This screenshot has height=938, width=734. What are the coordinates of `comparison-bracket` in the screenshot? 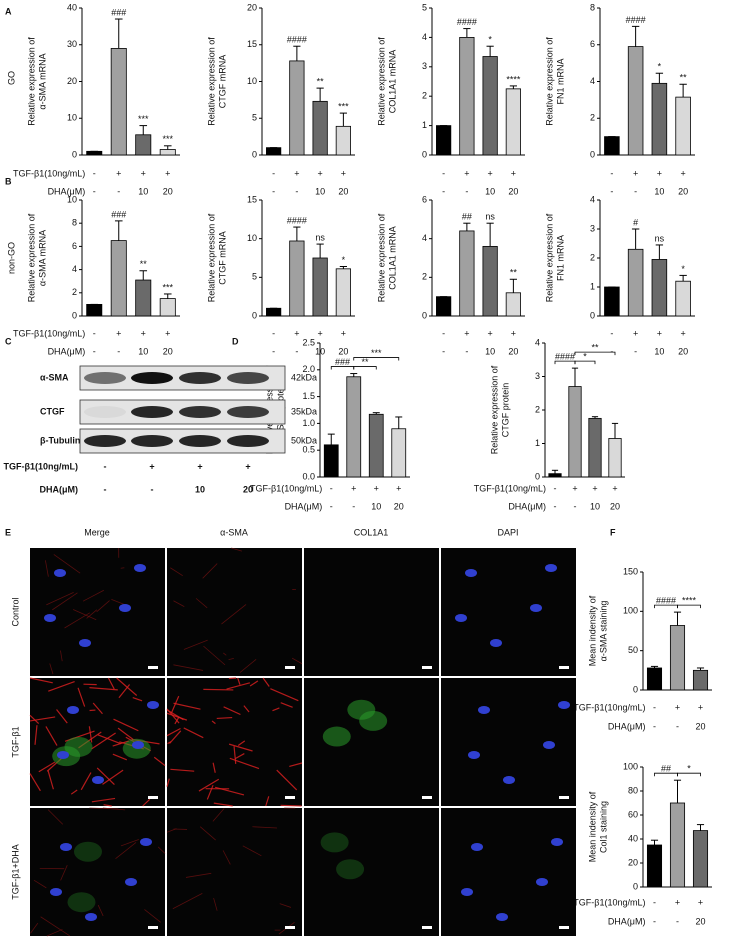 It's located at (365, 368).